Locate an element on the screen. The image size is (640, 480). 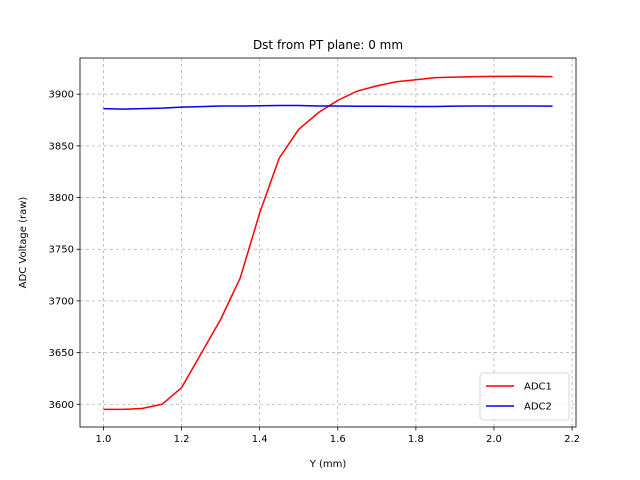
x-axis-label: Y (mm) is located at coordinates (328, 464).